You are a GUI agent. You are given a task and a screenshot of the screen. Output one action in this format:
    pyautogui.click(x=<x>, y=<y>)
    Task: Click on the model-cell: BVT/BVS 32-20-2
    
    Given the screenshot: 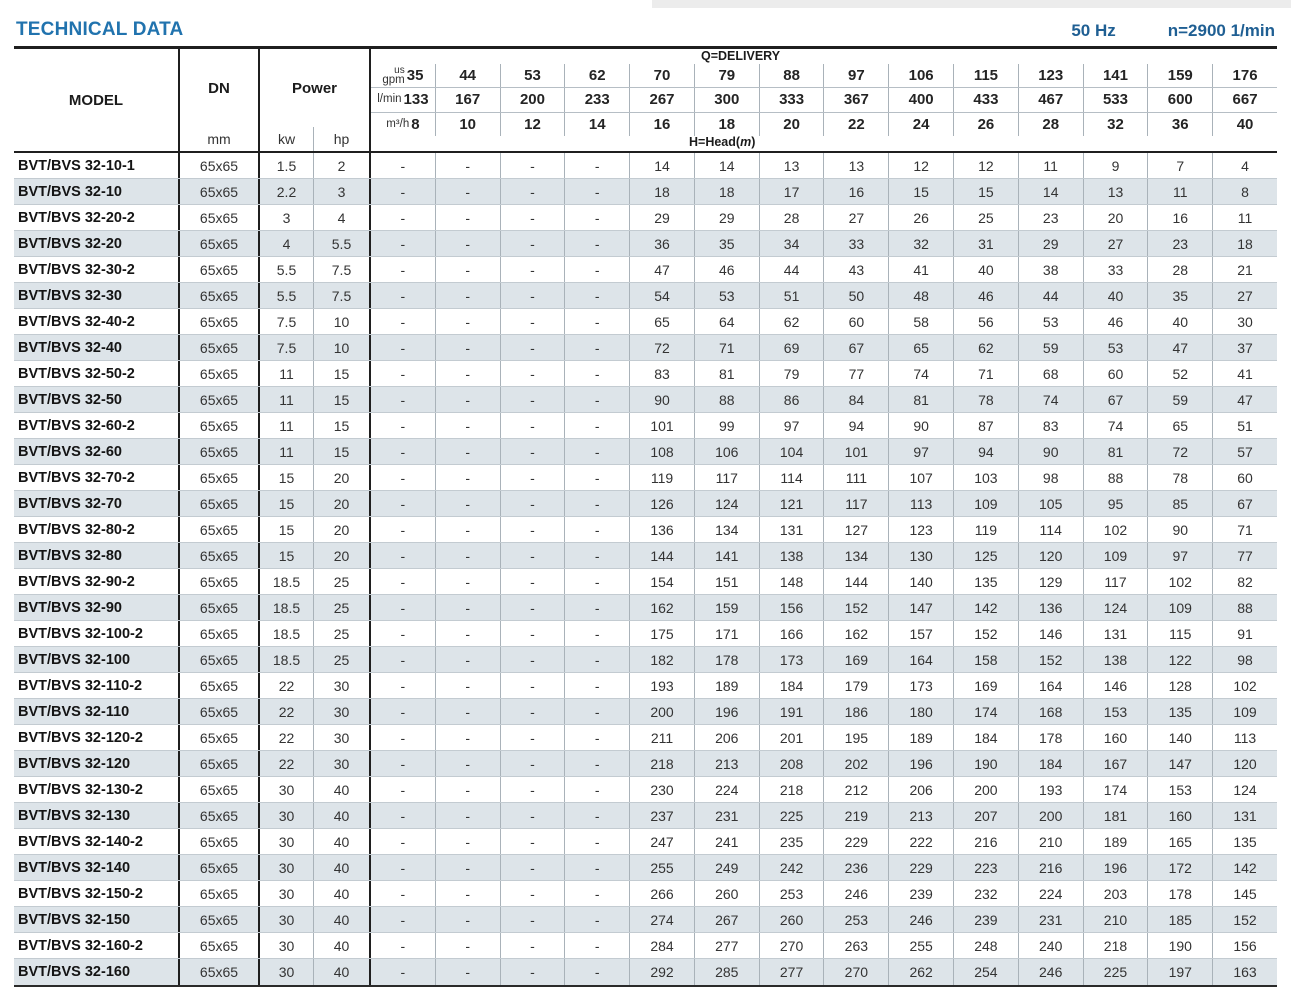 What is the action you would take?
    pyautogui.click(x=97, y=217)
    